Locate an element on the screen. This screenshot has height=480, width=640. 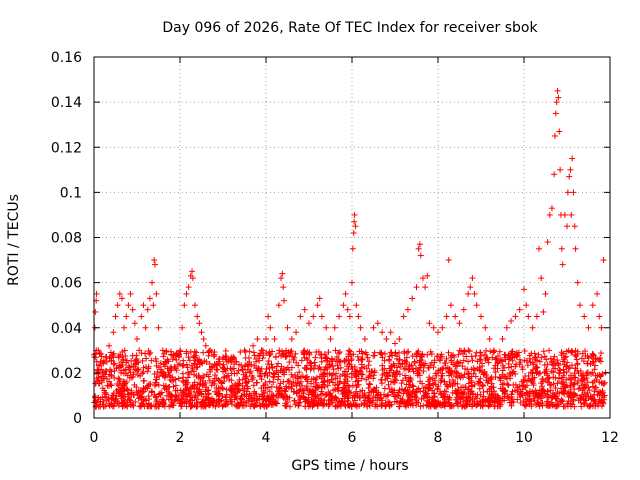
y-tick-label: 0.1 is located at coordinates (71, 193).